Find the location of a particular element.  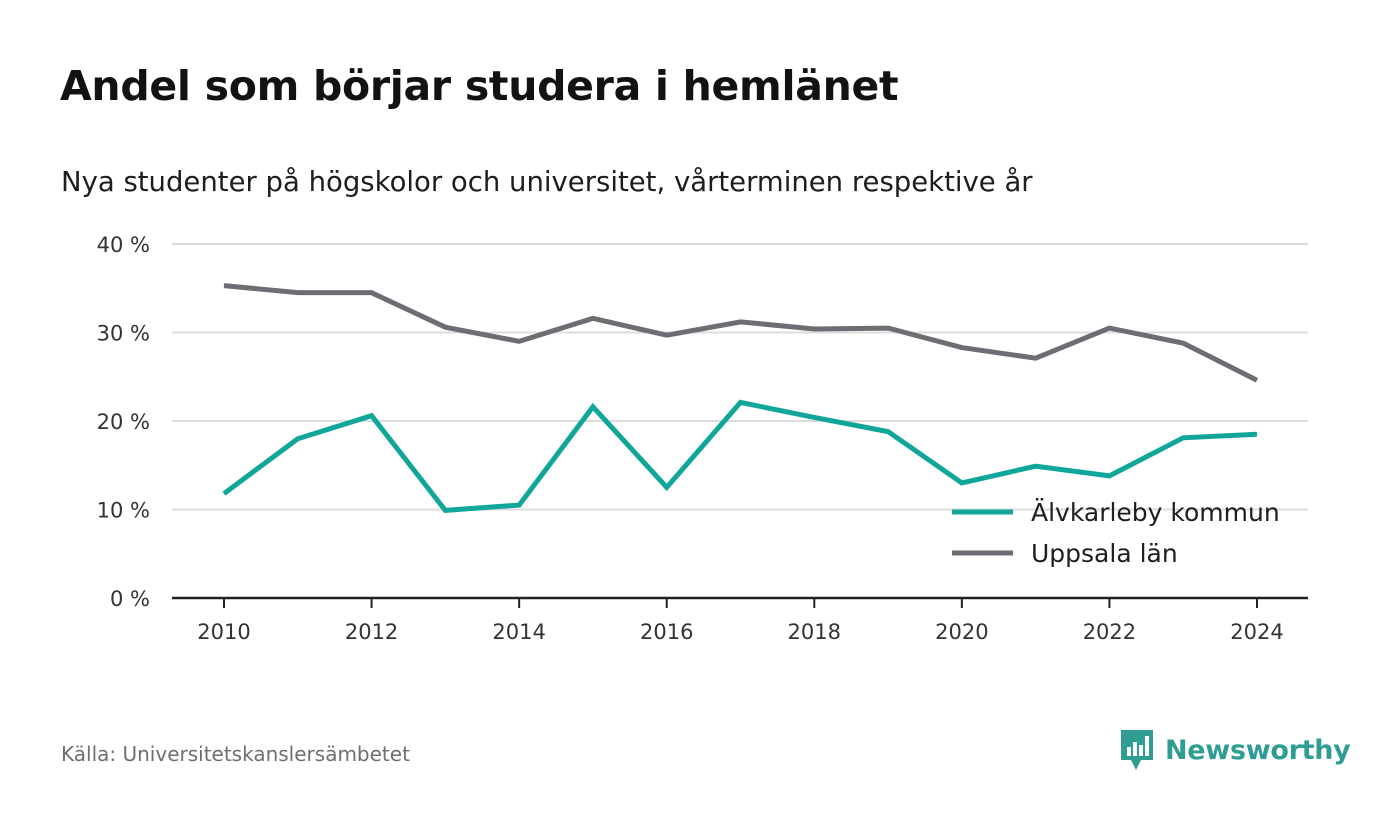

legend: Älvkarleby kommun Uppsala län is located at coordinates (1116, 533).